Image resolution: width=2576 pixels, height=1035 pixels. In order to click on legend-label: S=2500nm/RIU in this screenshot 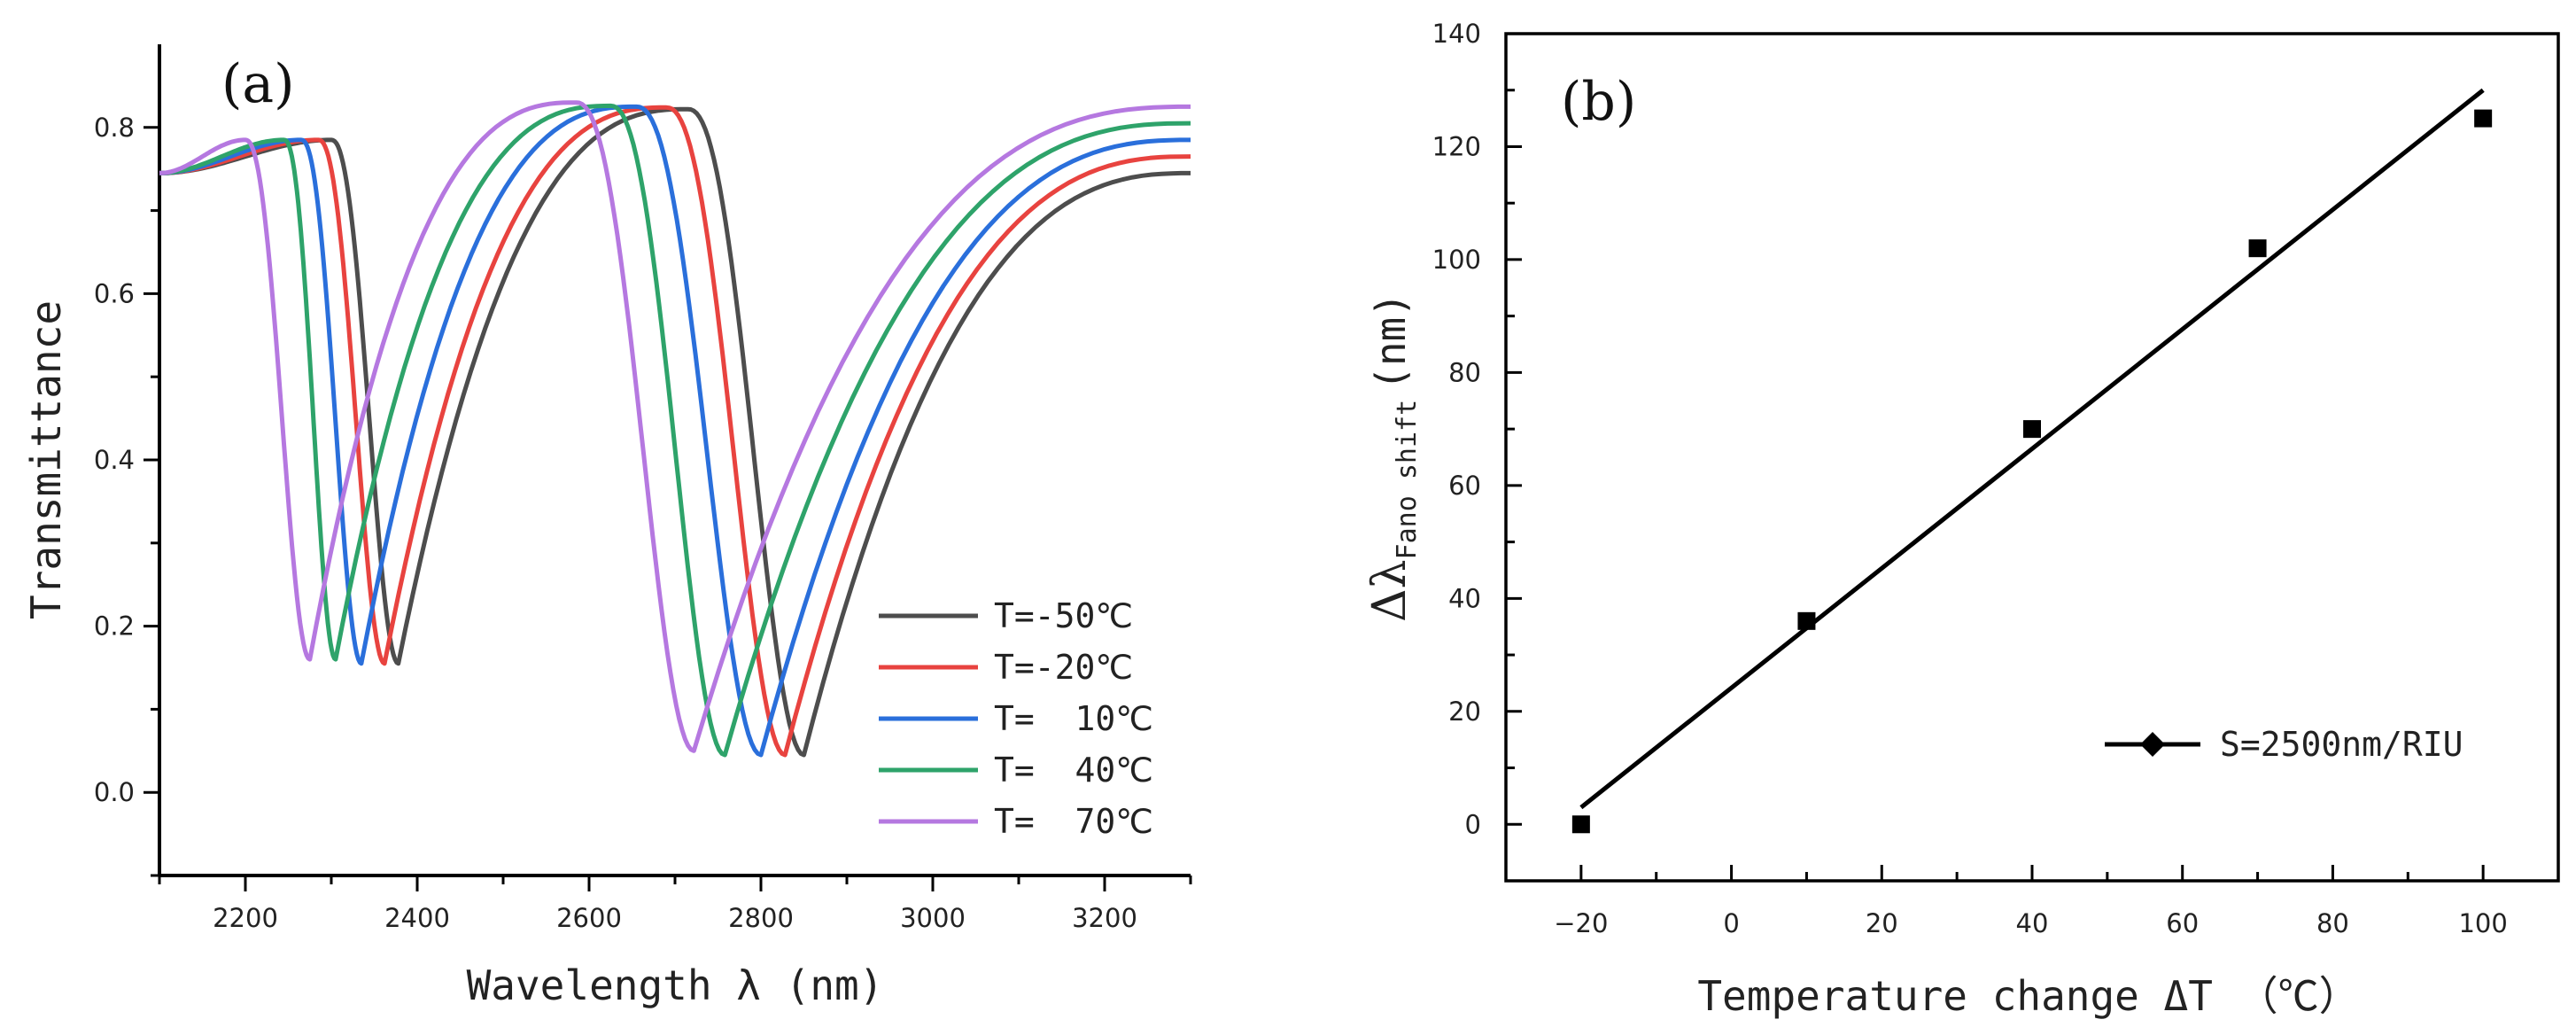, I will do `click(2341, 744)`.